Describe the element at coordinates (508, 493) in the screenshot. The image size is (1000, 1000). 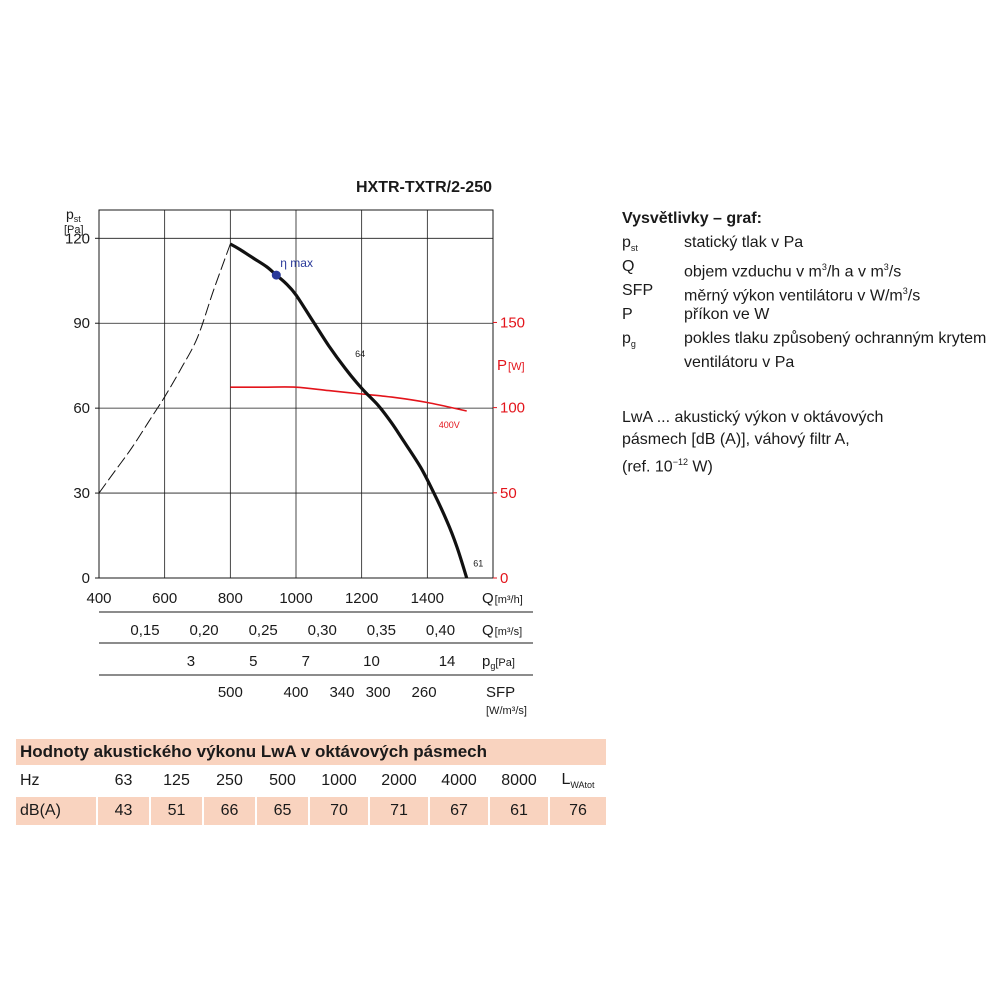
I see `y-right-tick-label: 50` at that location.